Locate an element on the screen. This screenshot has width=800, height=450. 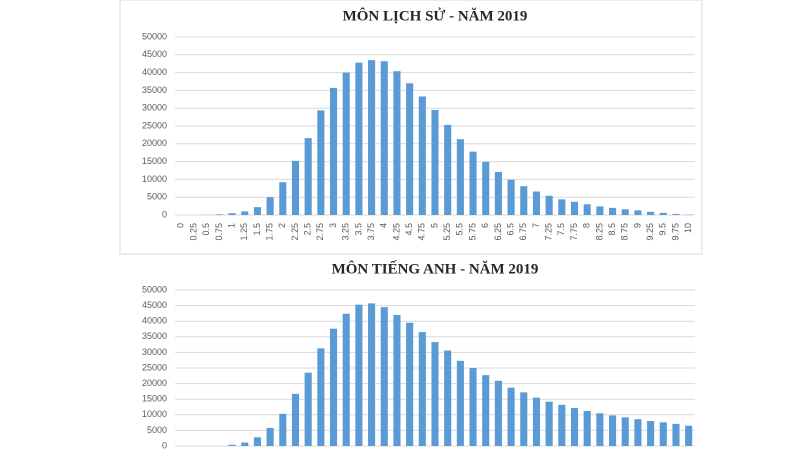
x-tick-label: 8.5 is located at coordinates (612, 229).